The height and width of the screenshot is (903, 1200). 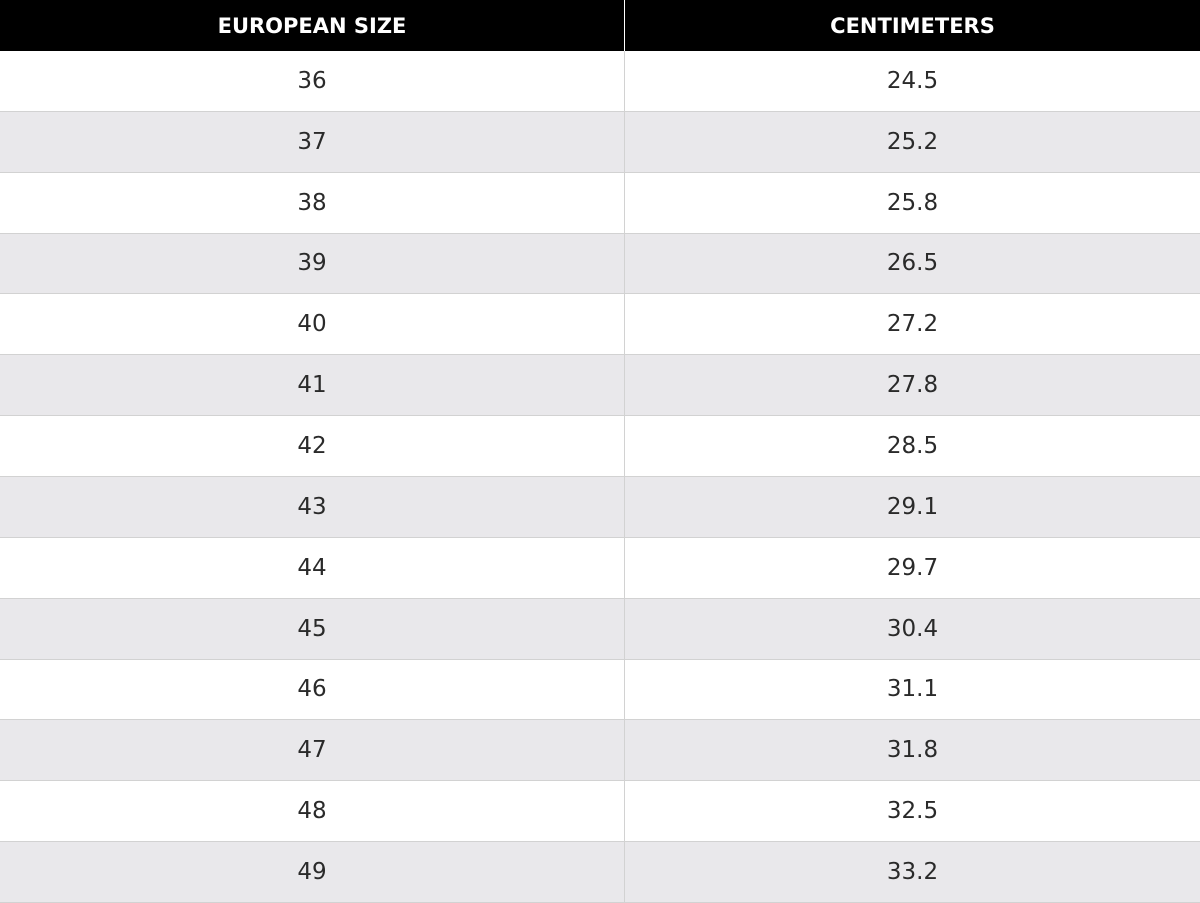 I want to click on table-cell: 42, so click(x=312, y=446).